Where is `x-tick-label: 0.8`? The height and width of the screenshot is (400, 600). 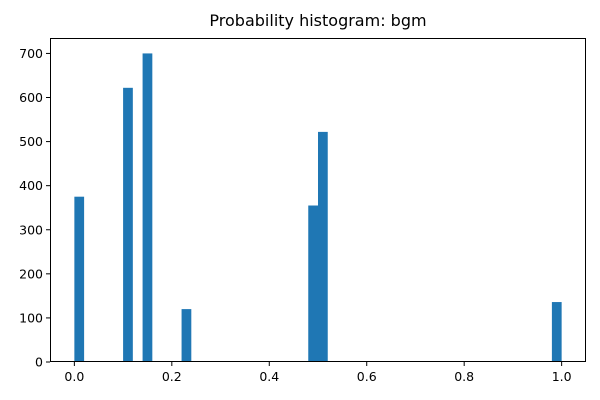 x-tick-label: 0.8 is located at coordinates (464, 376).